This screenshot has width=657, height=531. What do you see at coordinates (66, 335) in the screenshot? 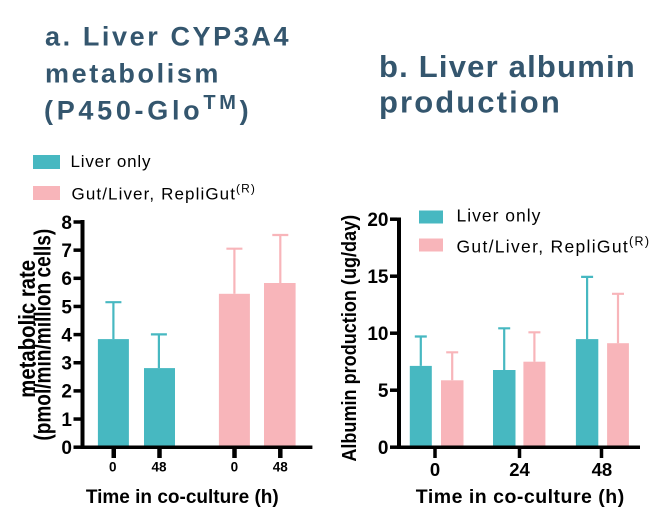
I see `svg-text: 4` at bounding box center [66, 335].